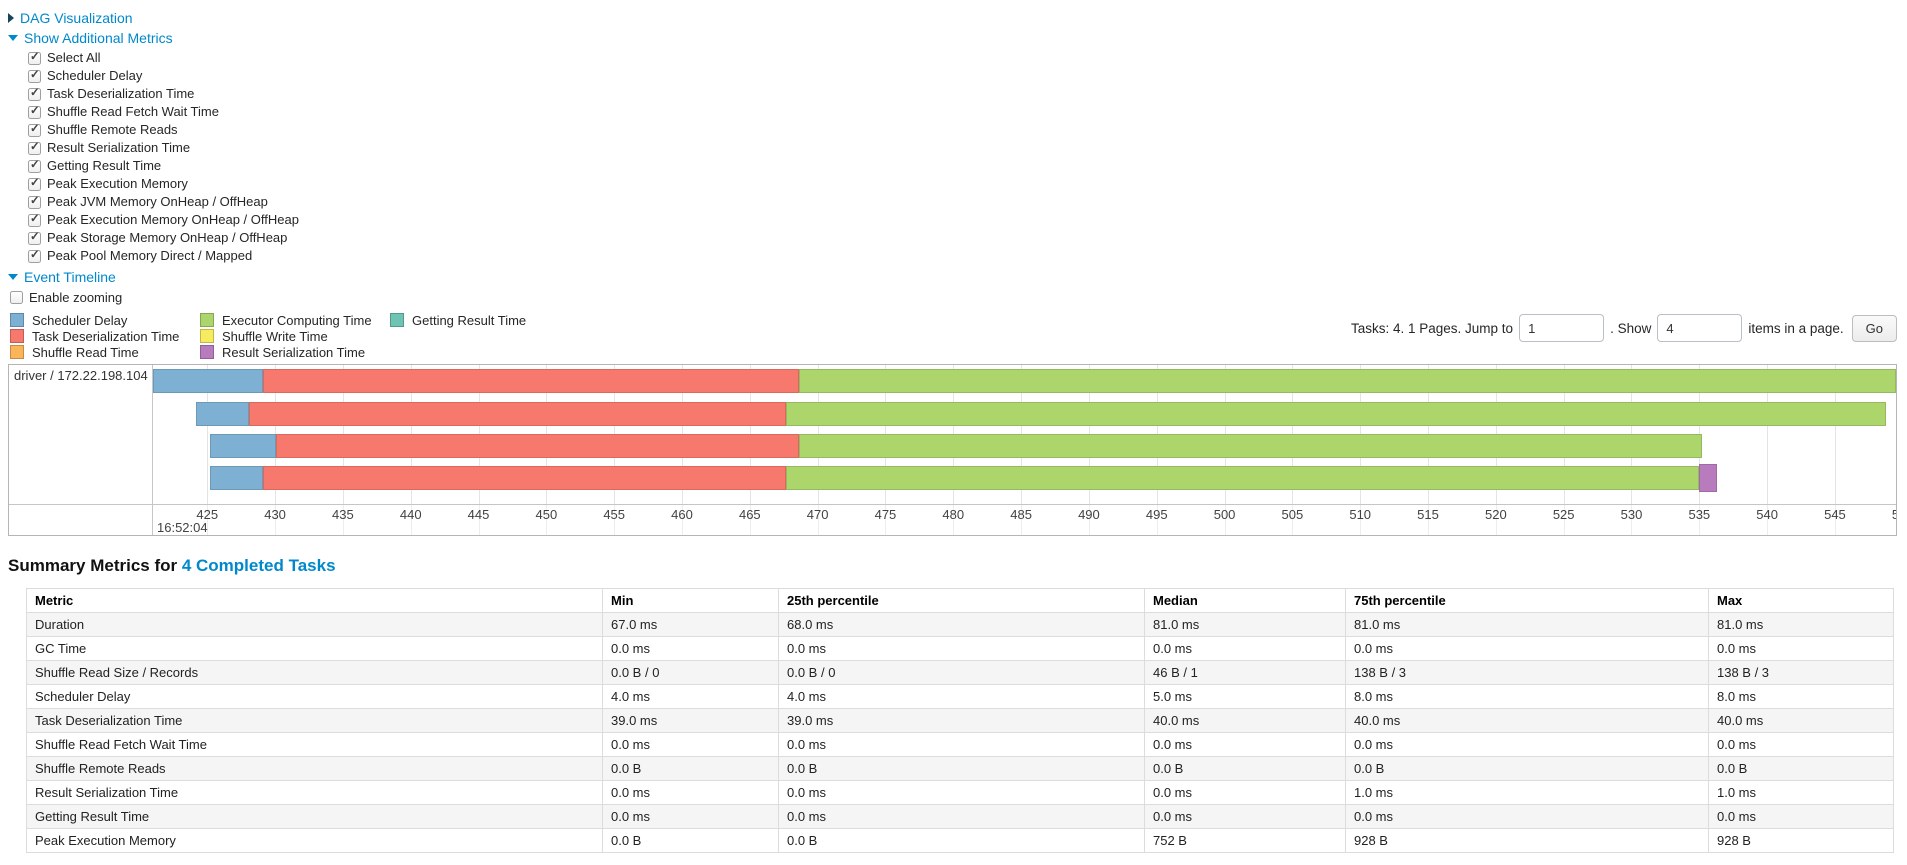 This screenshot has width=1907, height=865. What do you see at coordinates (537, 446) in the screenshot?
I see `task-3-segment-task_deserialization` at bounding box center [537, 446].